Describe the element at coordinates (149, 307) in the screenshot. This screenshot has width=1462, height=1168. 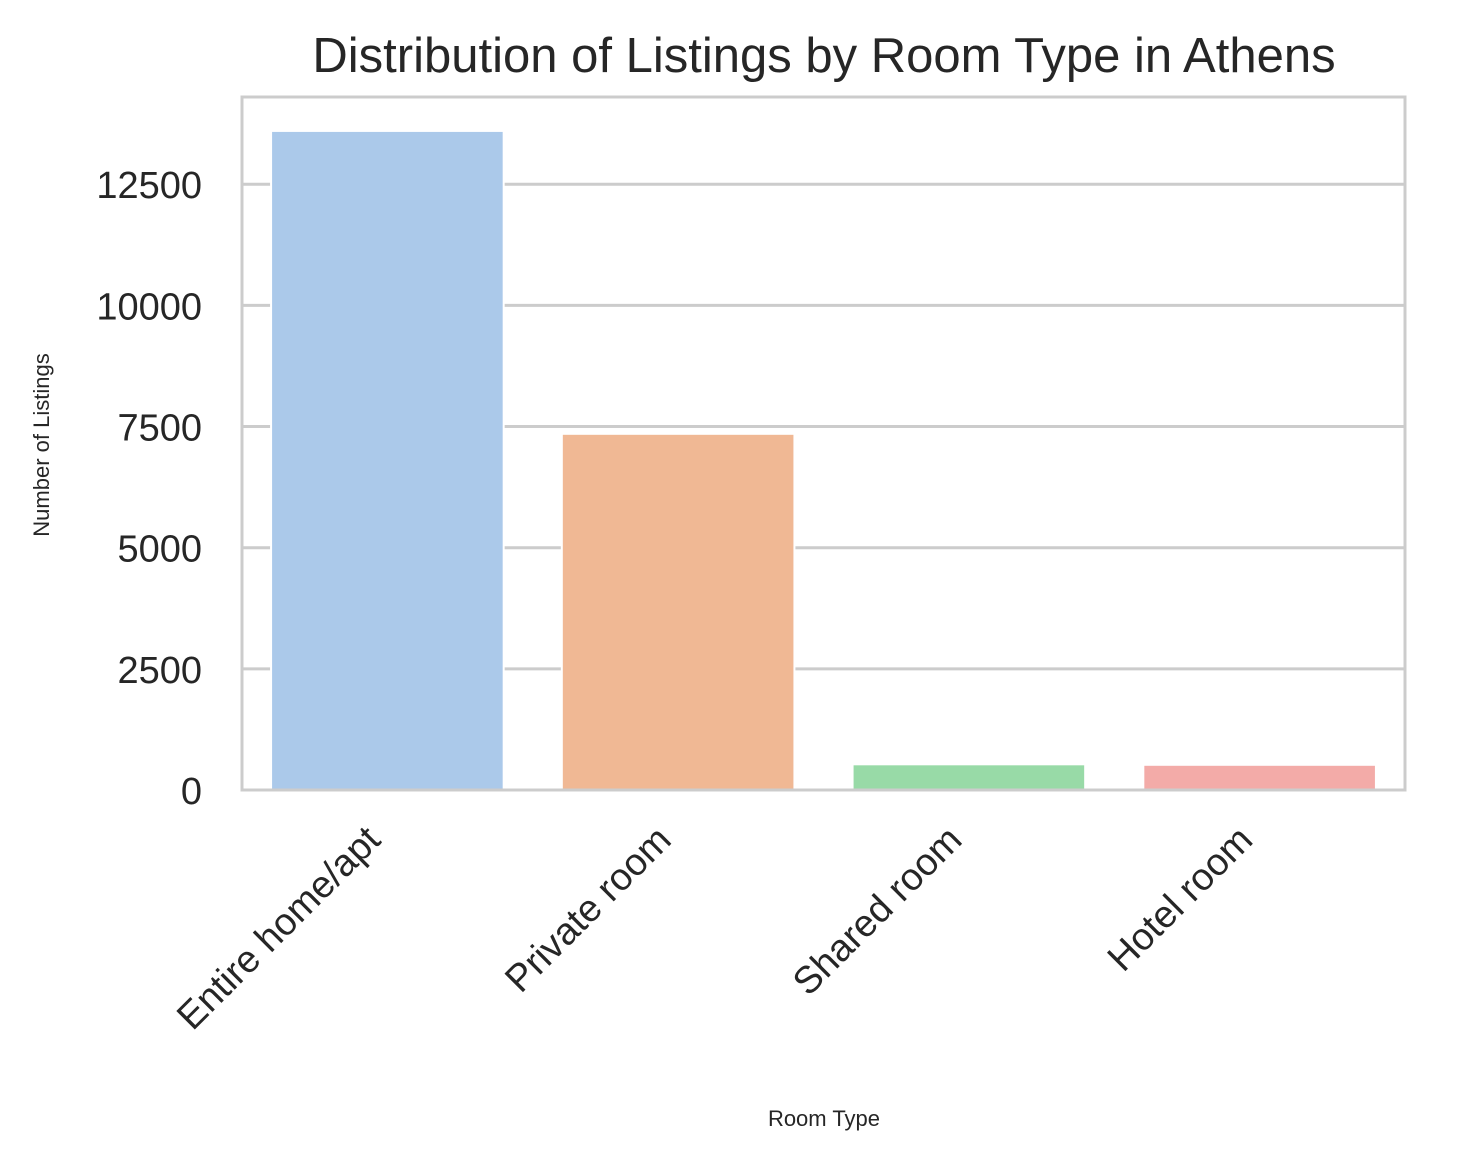
I see `y-tick-label: 10000` at that location.